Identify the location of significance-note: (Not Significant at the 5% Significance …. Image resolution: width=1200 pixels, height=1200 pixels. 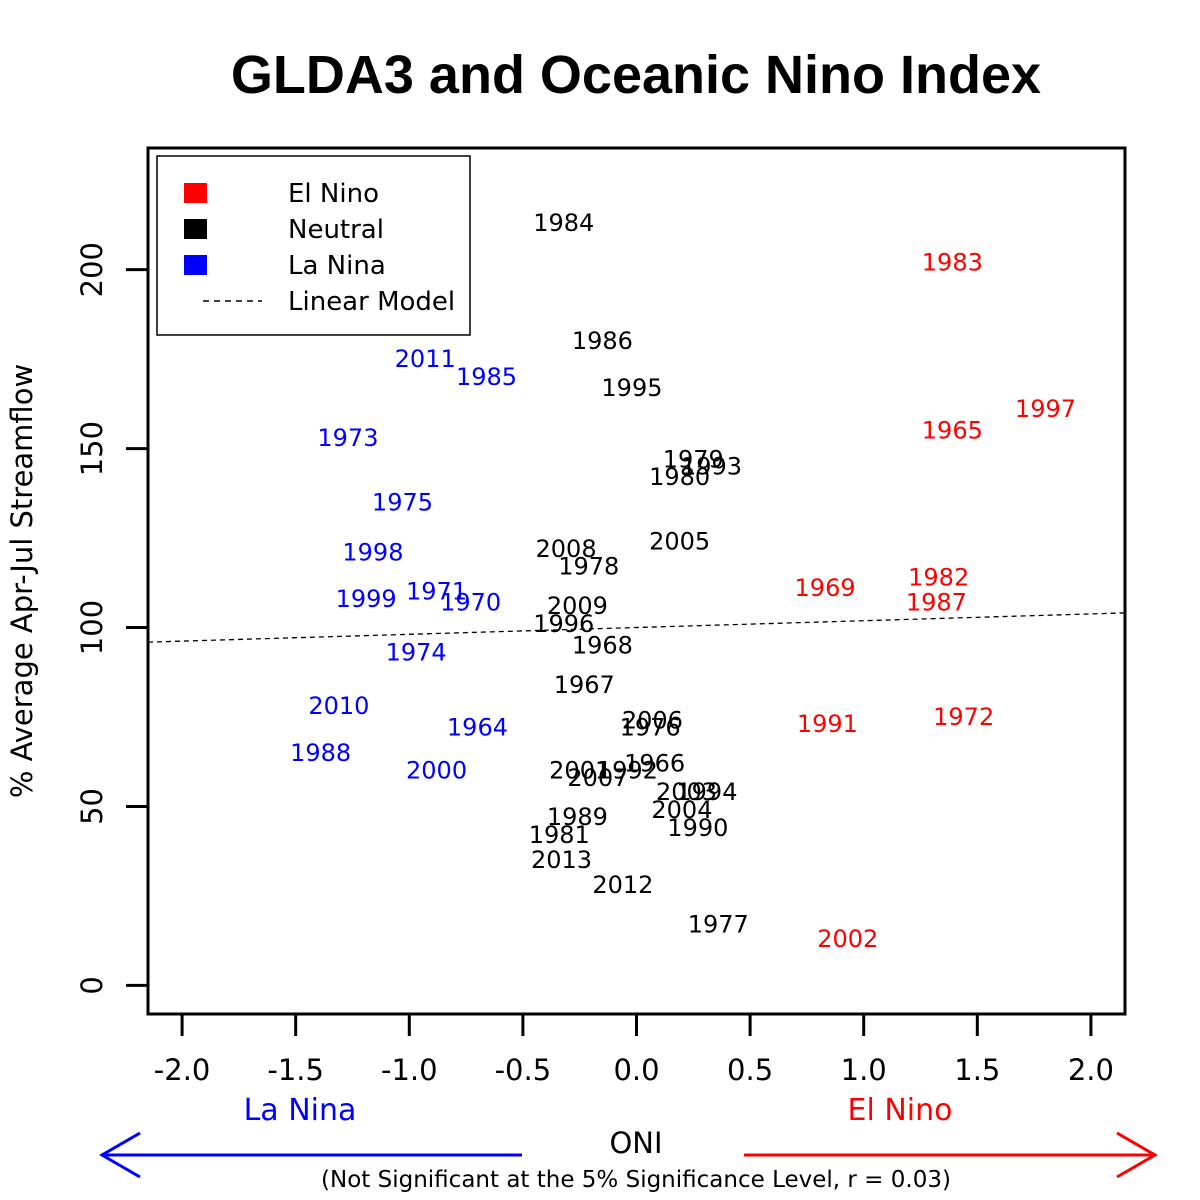
(636, 1180).